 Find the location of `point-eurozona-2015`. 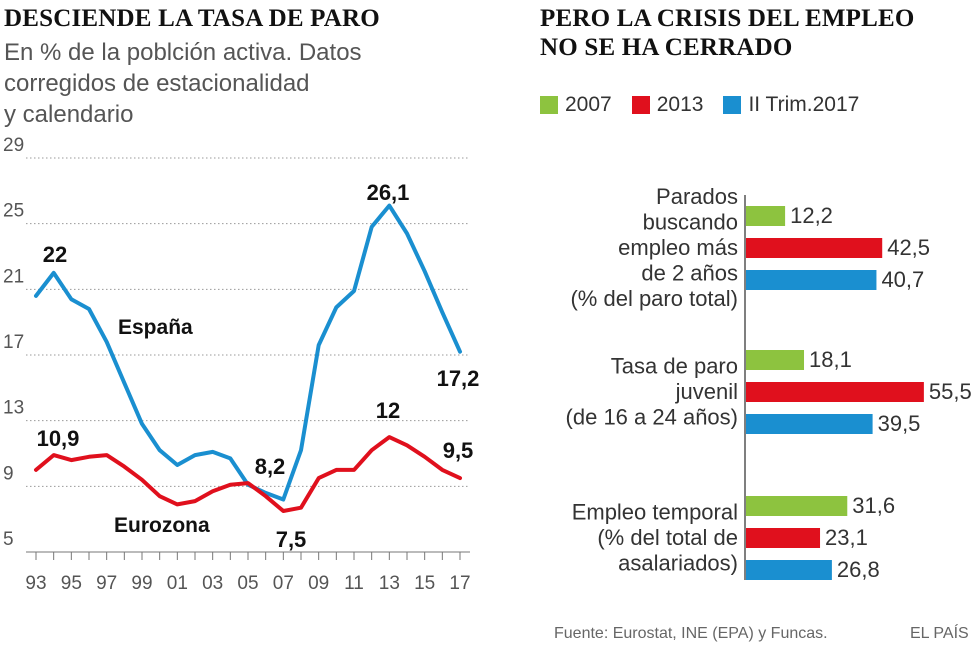

point-eurozona-2015 is located at coordinates (425, 457).